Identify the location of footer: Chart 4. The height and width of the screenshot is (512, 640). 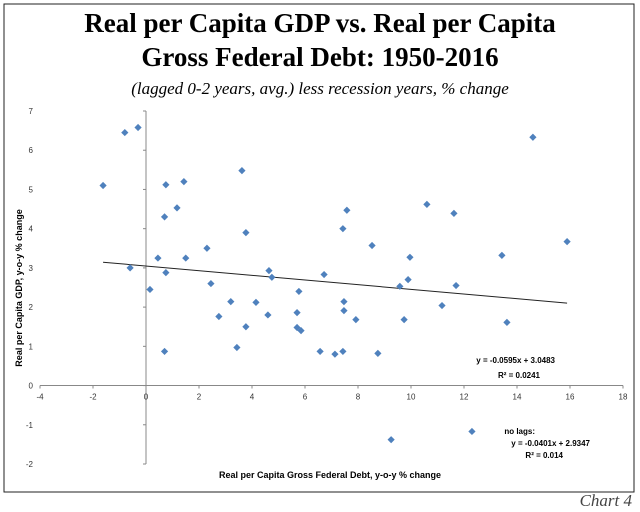
(606, 500).